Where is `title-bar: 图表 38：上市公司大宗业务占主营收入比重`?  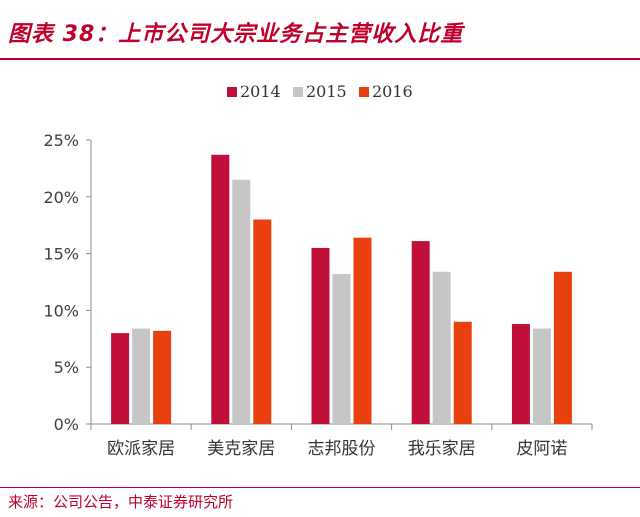 title-bar: 图表 38：上市公司大宗业务占主营收入比重 is located at coordinates (320, 30).